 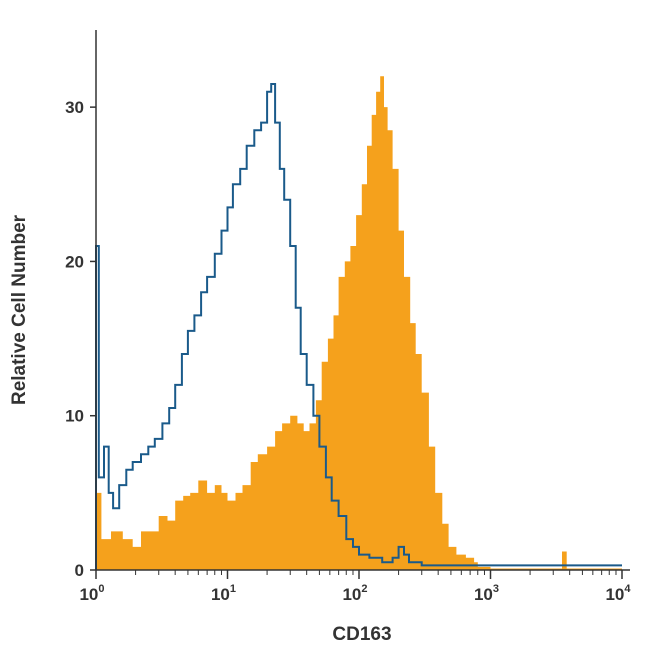 I want to click on x-tick-label: 10⁴, so click(x=618, y=593).